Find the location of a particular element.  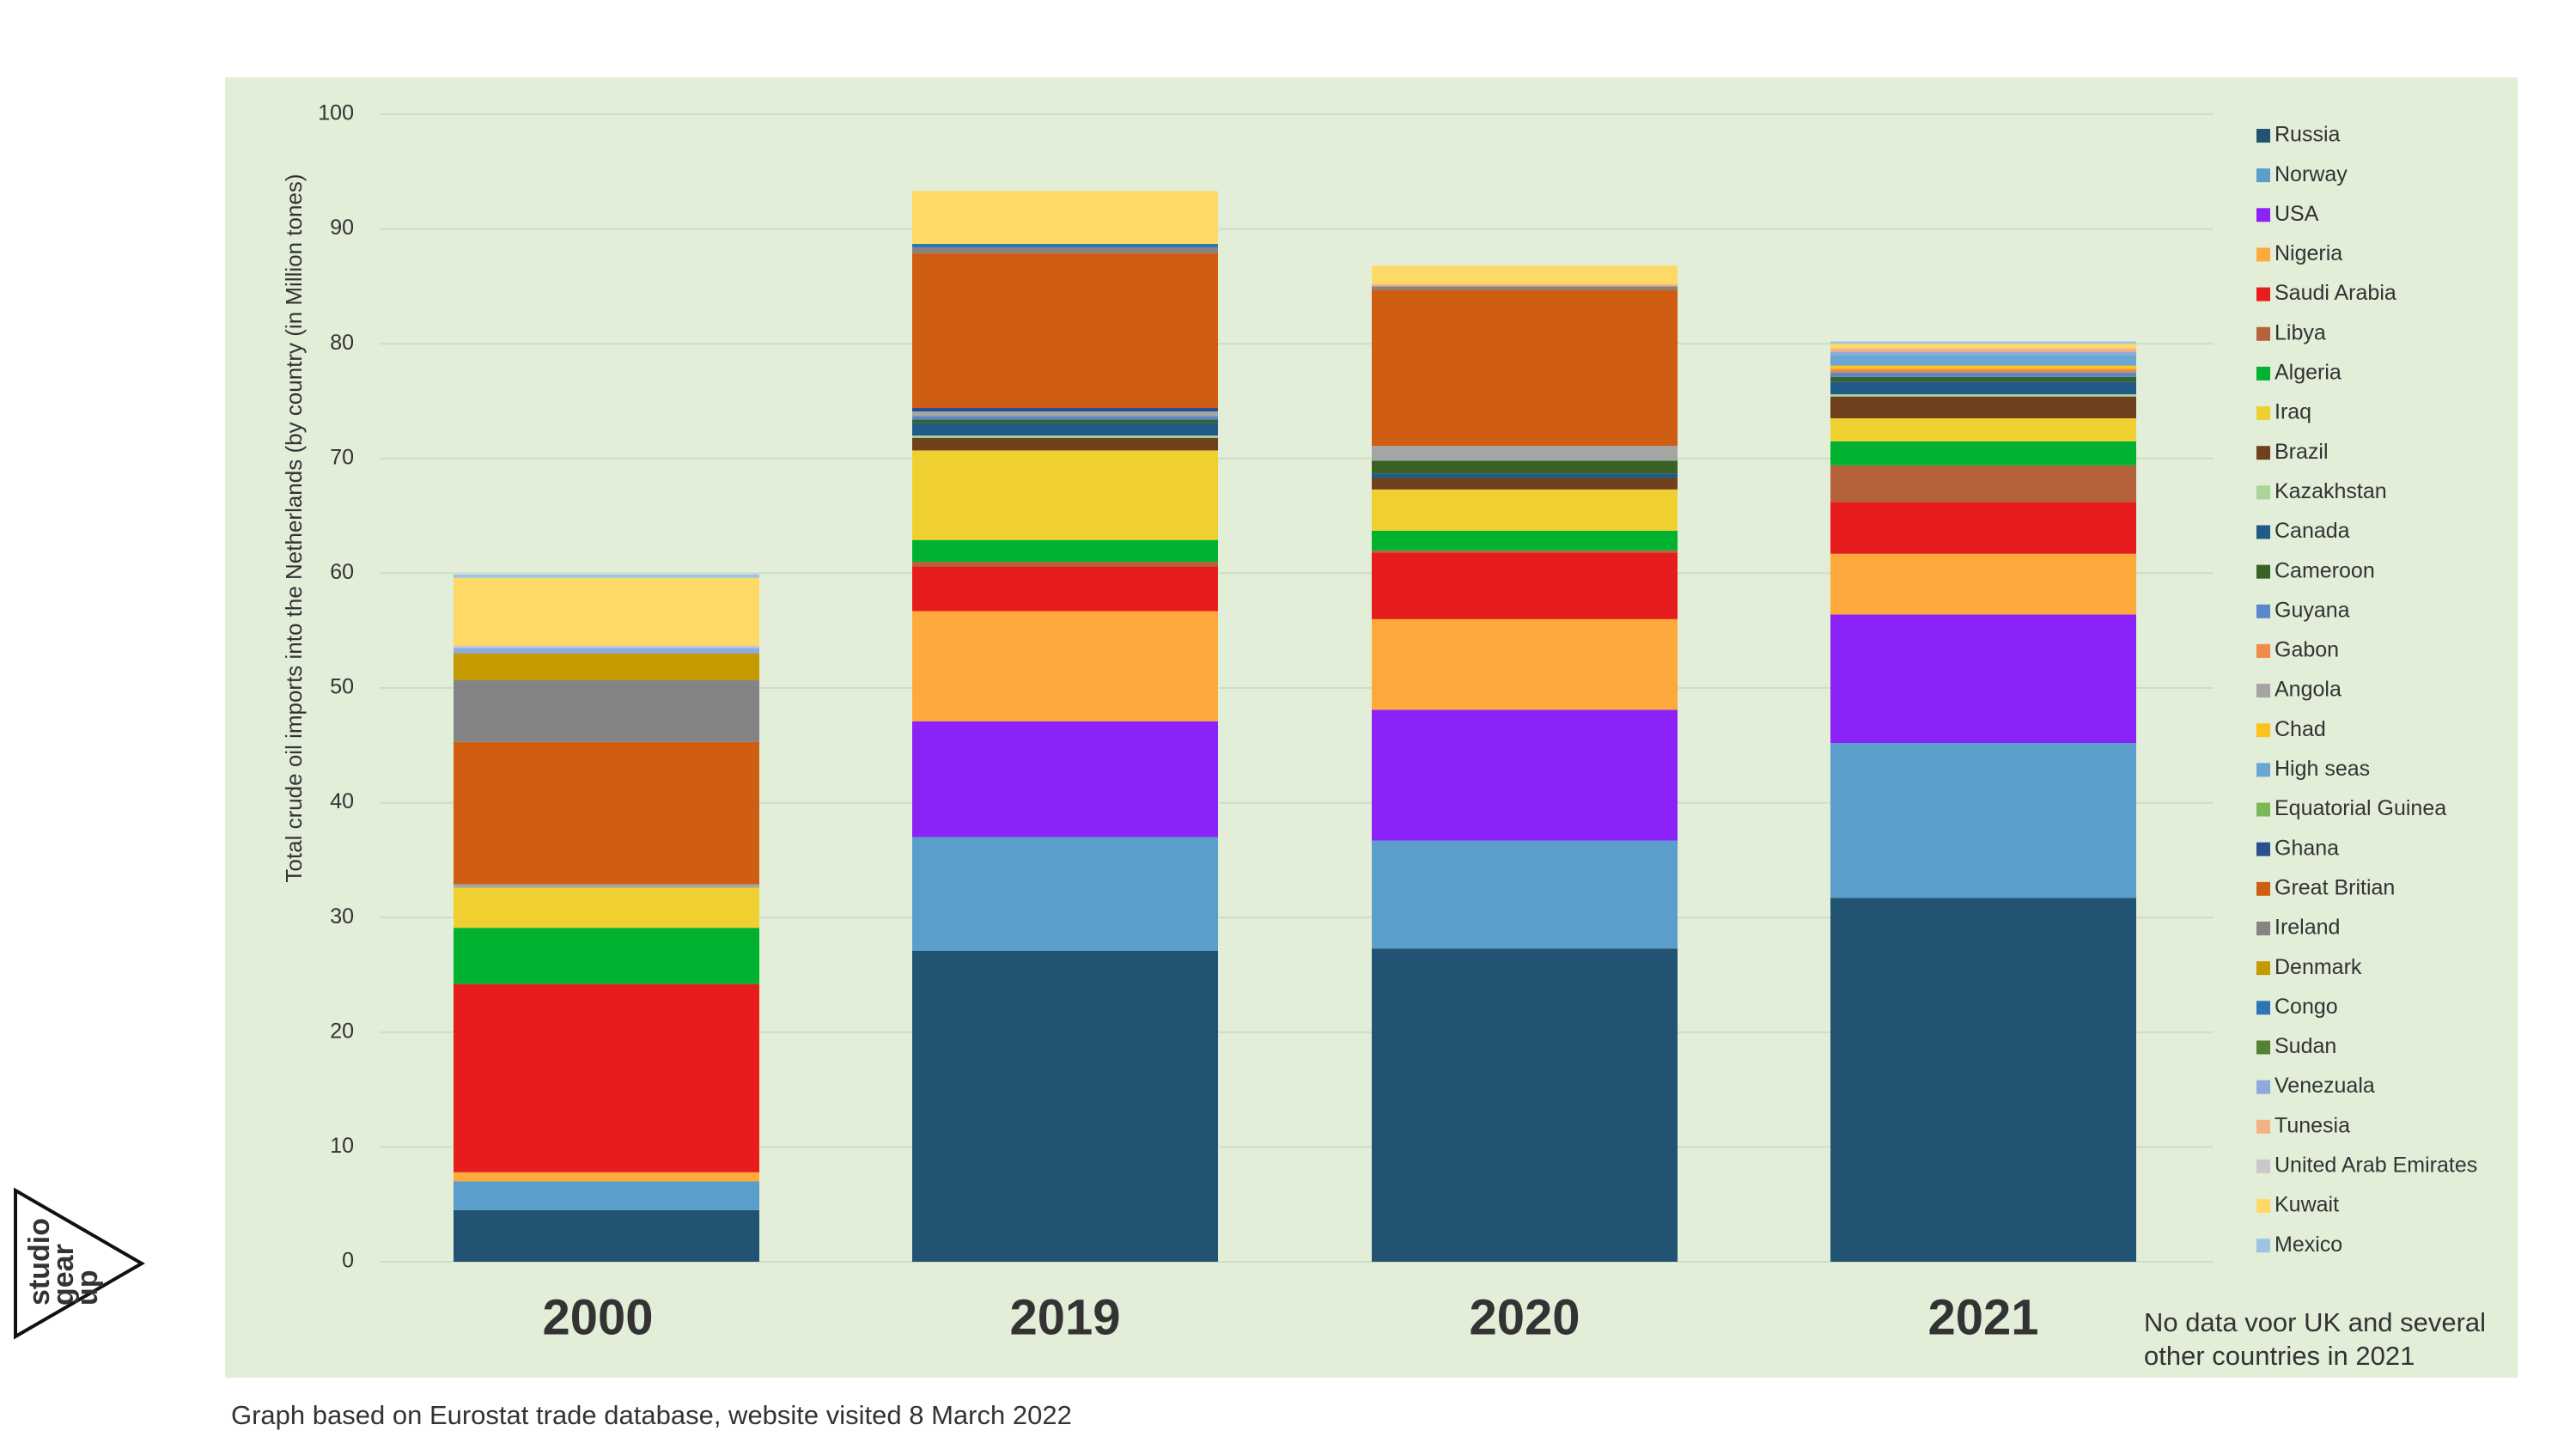

y-tick-label: 30 is located at coordinates (342, 916).